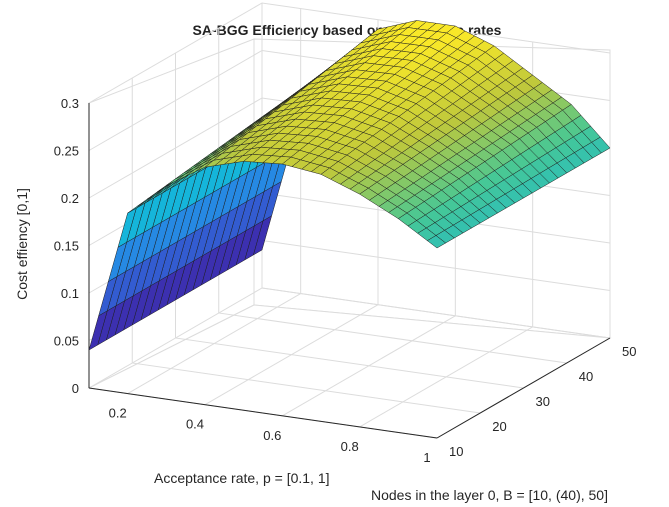 Image resolution: width=669 pixels, height=507 pixels. Describe the element at coordinates (523, 388) in the screenshot. I see `y-axis-line` at that location.